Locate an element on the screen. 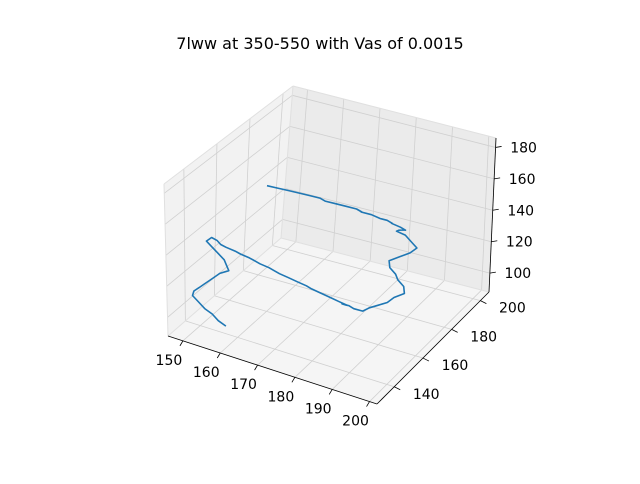  z-tick-label: 100 is located at coordinates (517, 274).